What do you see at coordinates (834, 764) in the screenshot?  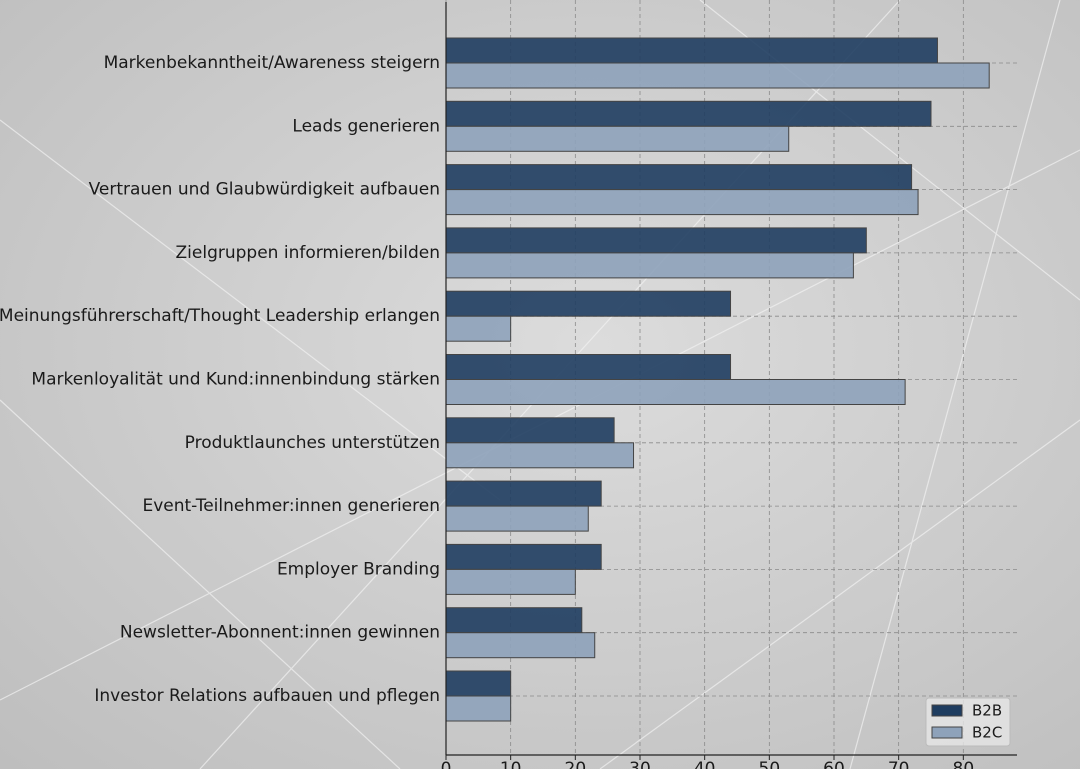 I see `x-tick-label: 60` at bounding box center [834, 764].